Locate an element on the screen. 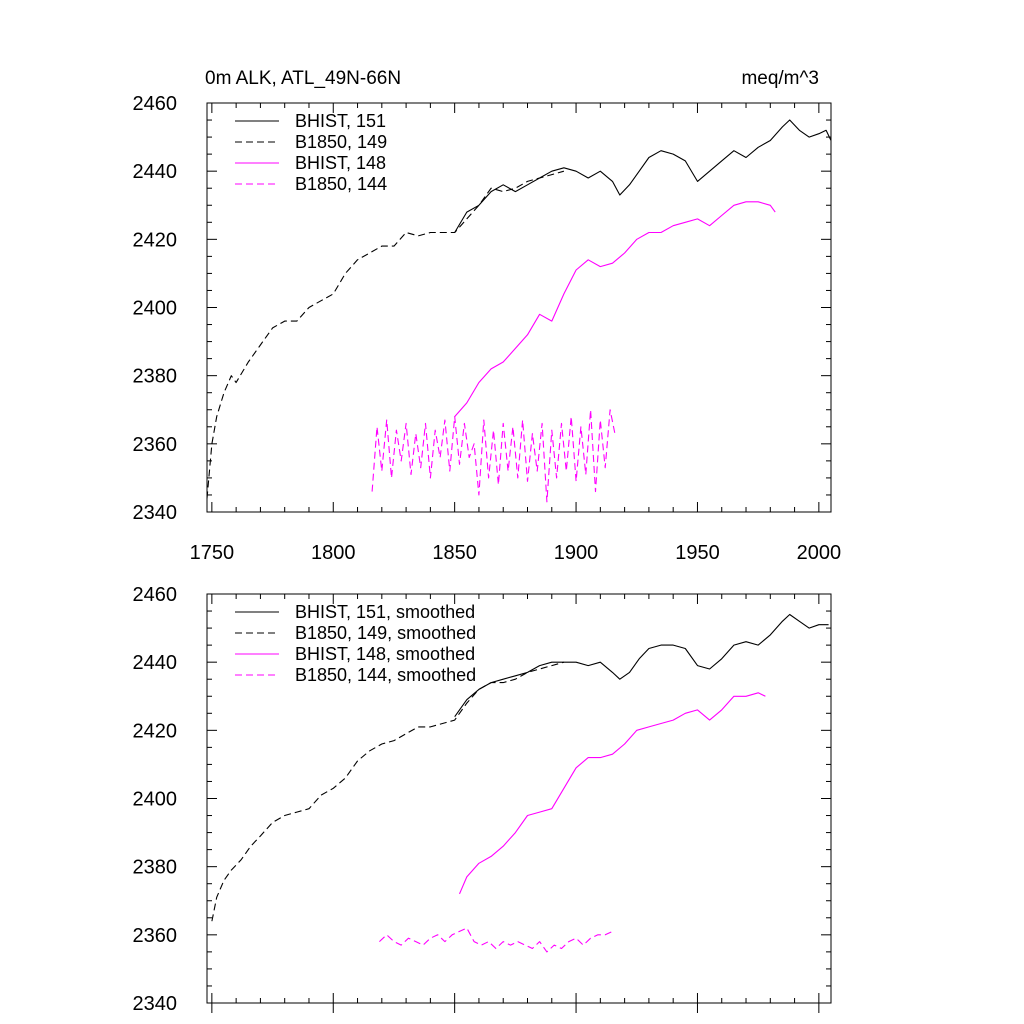 This screenshot has height=1024, width=1024. legend-label: BHIST, 151, smoothed is located at coordinates (385, 612).